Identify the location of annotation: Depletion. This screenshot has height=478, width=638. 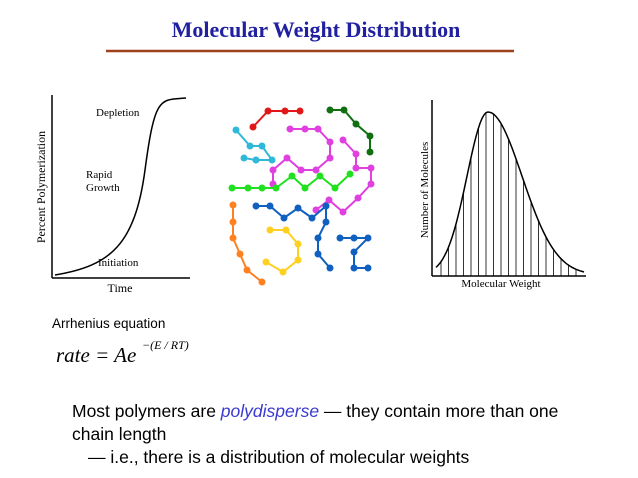
(118, 113).